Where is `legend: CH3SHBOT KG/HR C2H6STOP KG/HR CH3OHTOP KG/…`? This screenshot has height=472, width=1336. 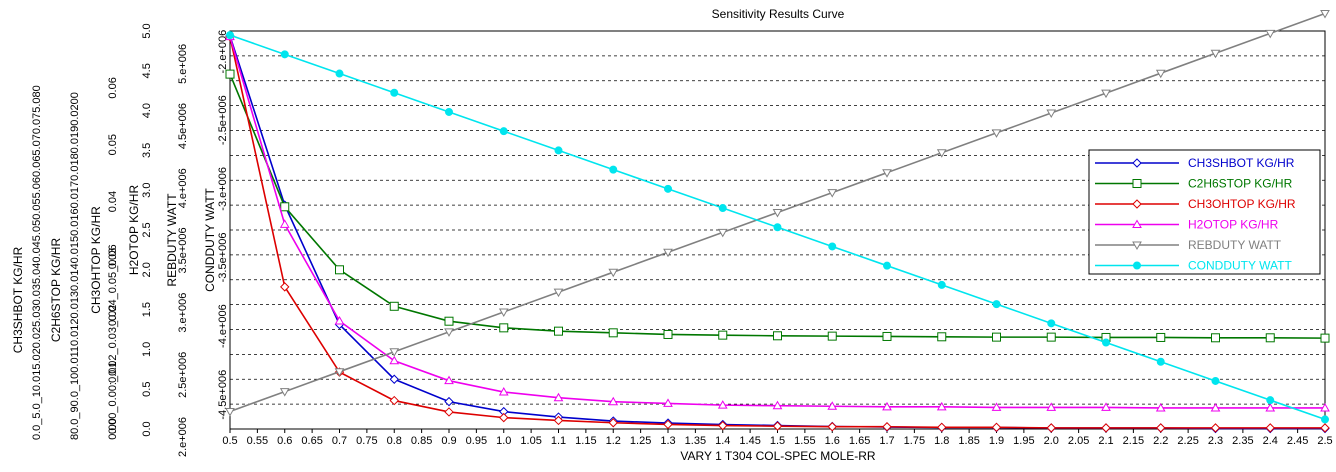
legend: CH3SHBOT KG/HR C2H6STOP KG/HR CH3OHTOP KG/… is located at coordinates (1204, 212).